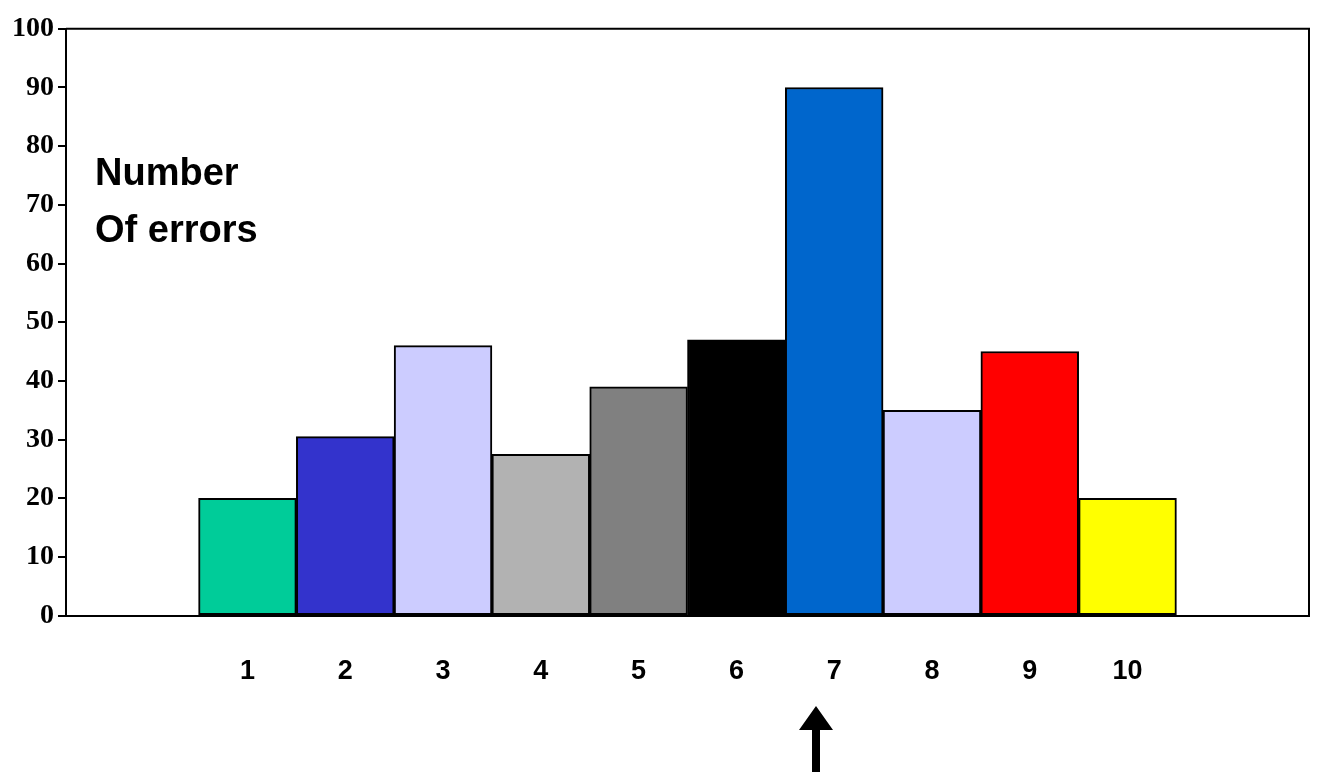 The height and width of the screenshot is (782, 1317). Describe the element at coordinates (834, 670) in the screenshot. I see `x-tick-label: 7` at that location.